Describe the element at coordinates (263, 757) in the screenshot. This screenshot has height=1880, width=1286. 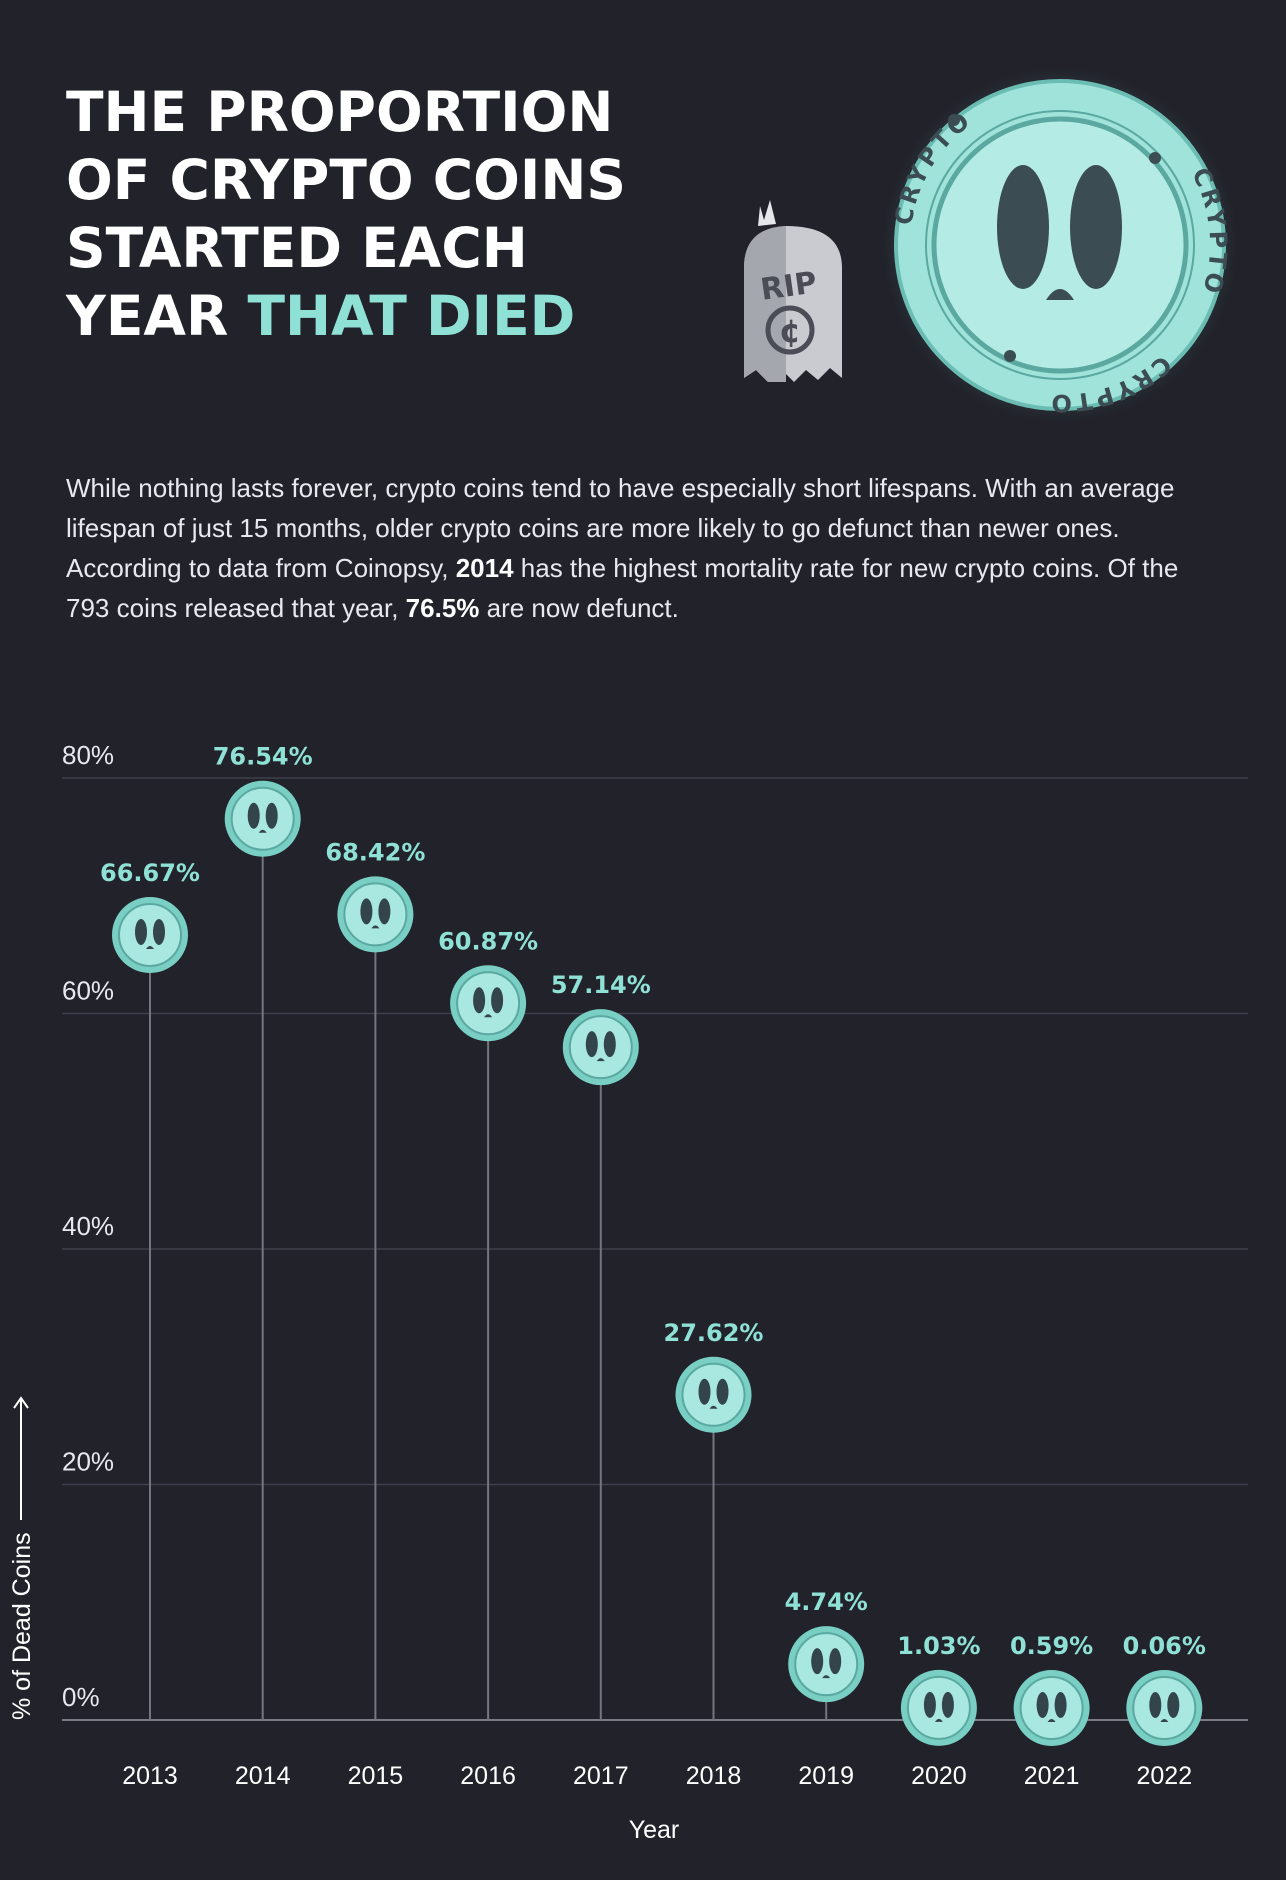
I see `value-label-2014: 76.54%` at that location.